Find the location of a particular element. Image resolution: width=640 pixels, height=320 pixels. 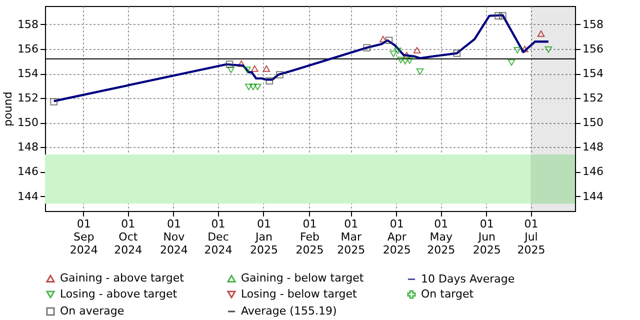

x-tick-label: 01 Nov 2024 is located at coordinates (174, 237).